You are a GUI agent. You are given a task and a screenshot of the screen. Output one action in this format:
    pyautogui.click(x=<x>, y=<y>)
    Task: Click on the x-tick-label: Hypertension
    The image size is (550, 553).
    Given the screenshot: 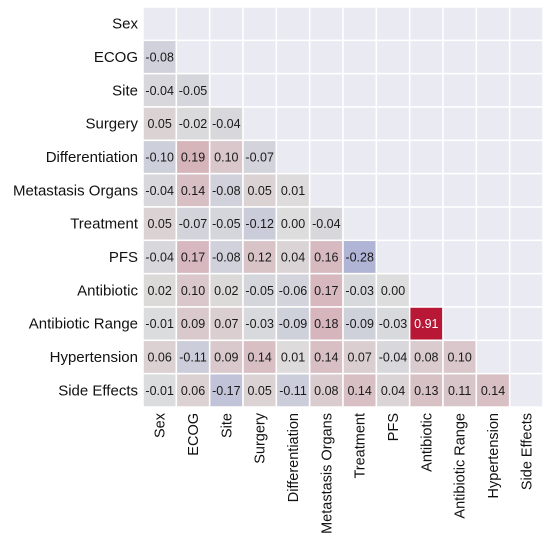 What is the action you would take?
    pyautogui.click(x=494, y=455)
    